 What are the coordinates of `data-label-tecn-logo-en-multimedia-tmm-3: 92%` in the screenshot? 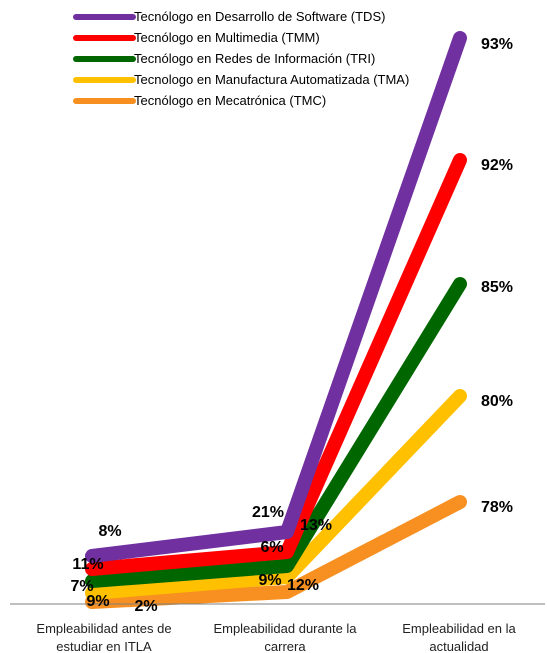 It's located at (497, 165).